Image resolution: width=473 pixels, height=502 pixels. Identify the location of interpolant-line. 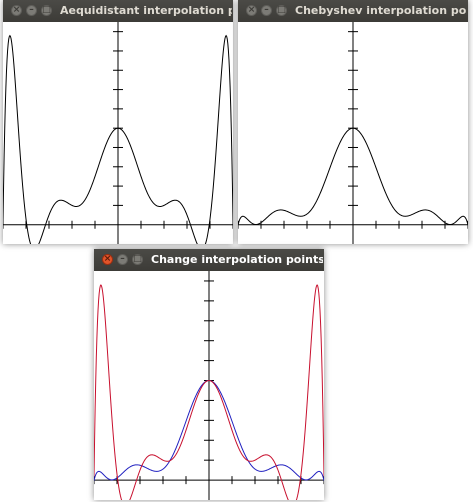
(353, 176).